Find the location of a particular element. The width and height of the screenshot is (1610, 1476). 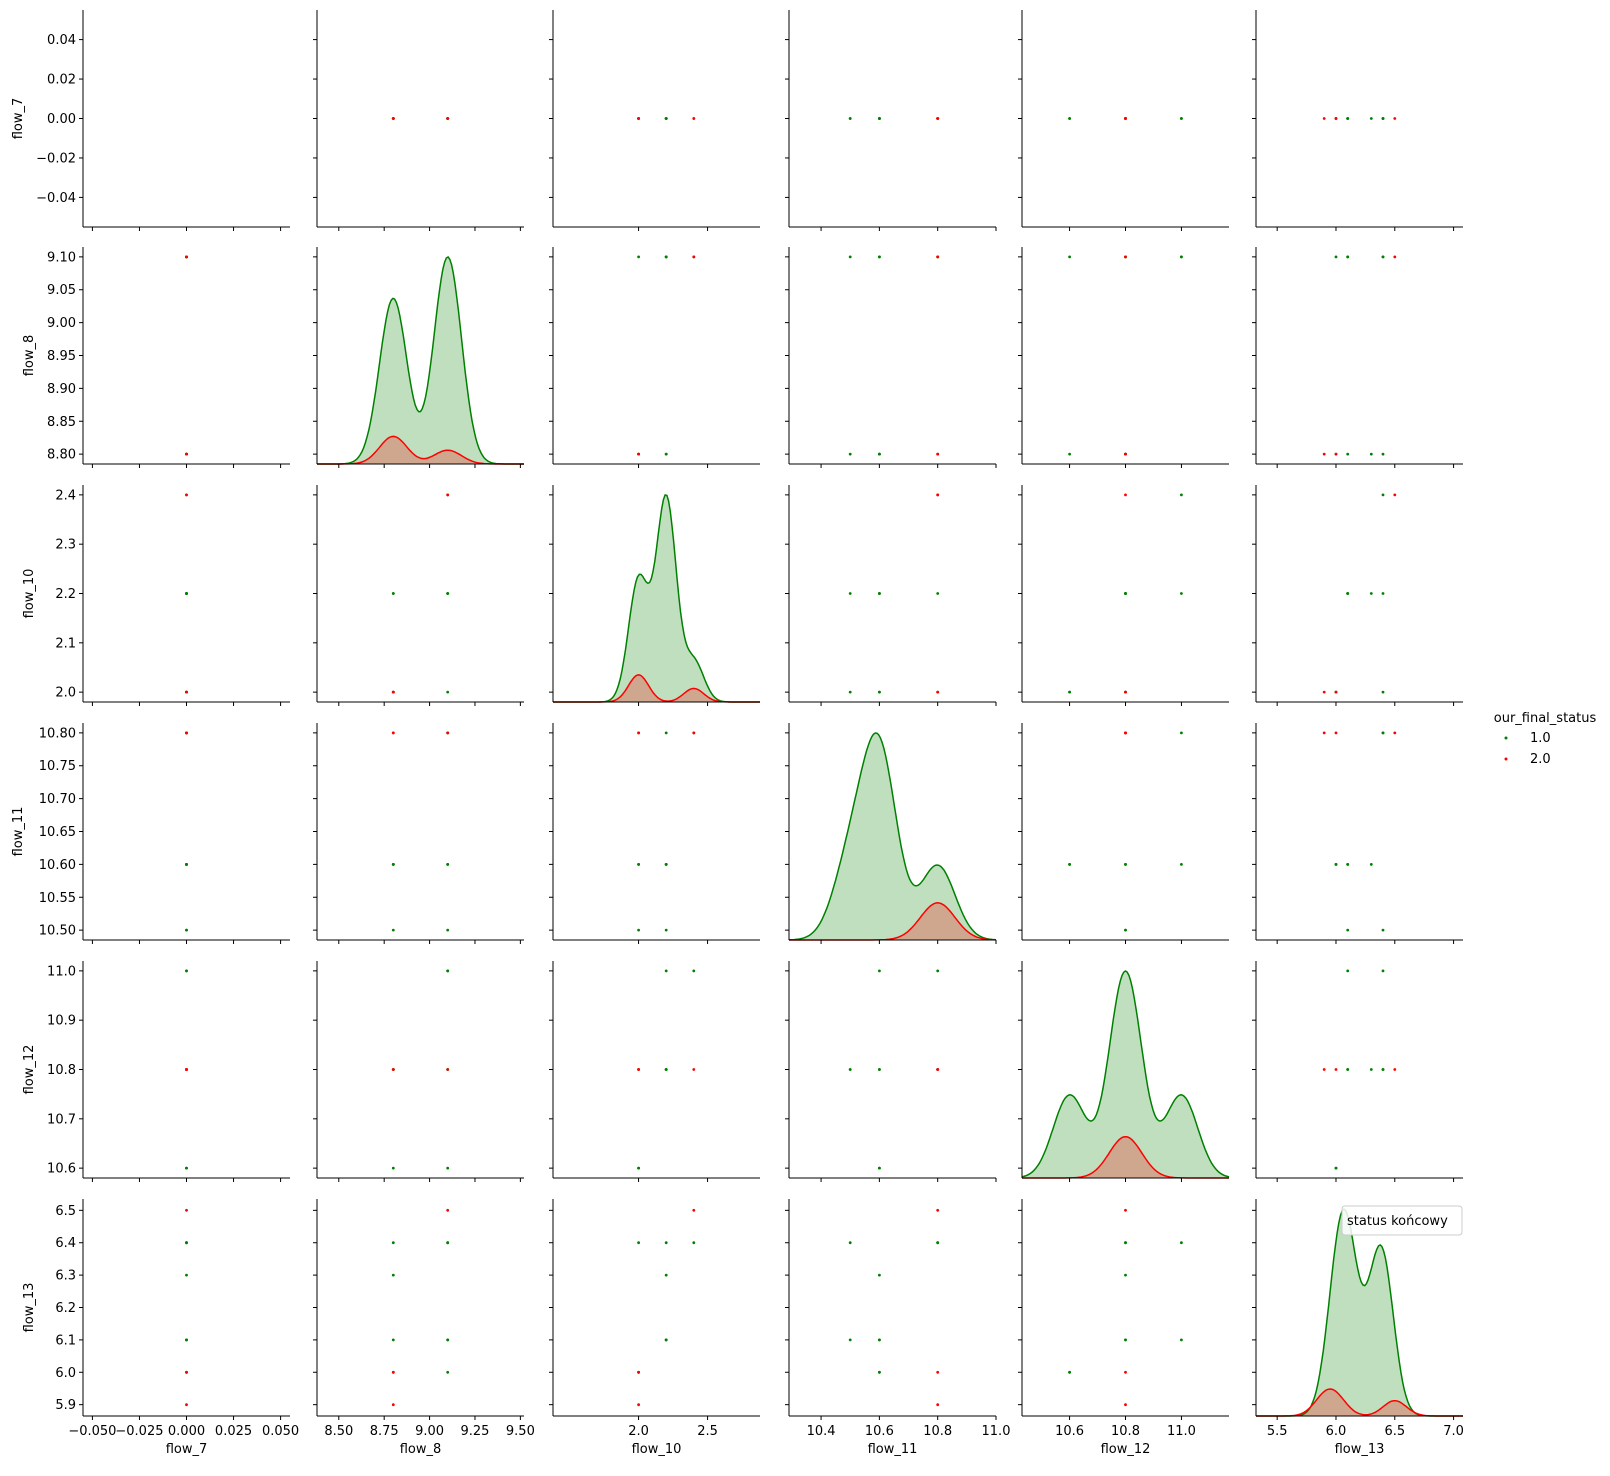

legend-entry-label: 1.0 is located at coordinates (1540, 738).